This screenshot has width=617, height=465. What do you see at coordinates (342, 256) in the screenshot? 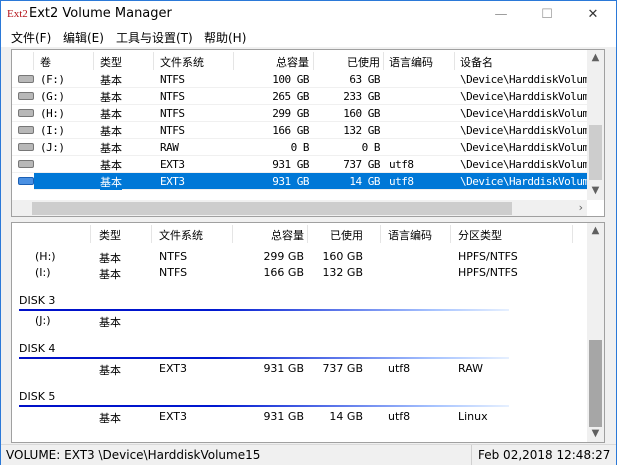
I see `partition-used: 160 GB` at bounding box center [342, 256].